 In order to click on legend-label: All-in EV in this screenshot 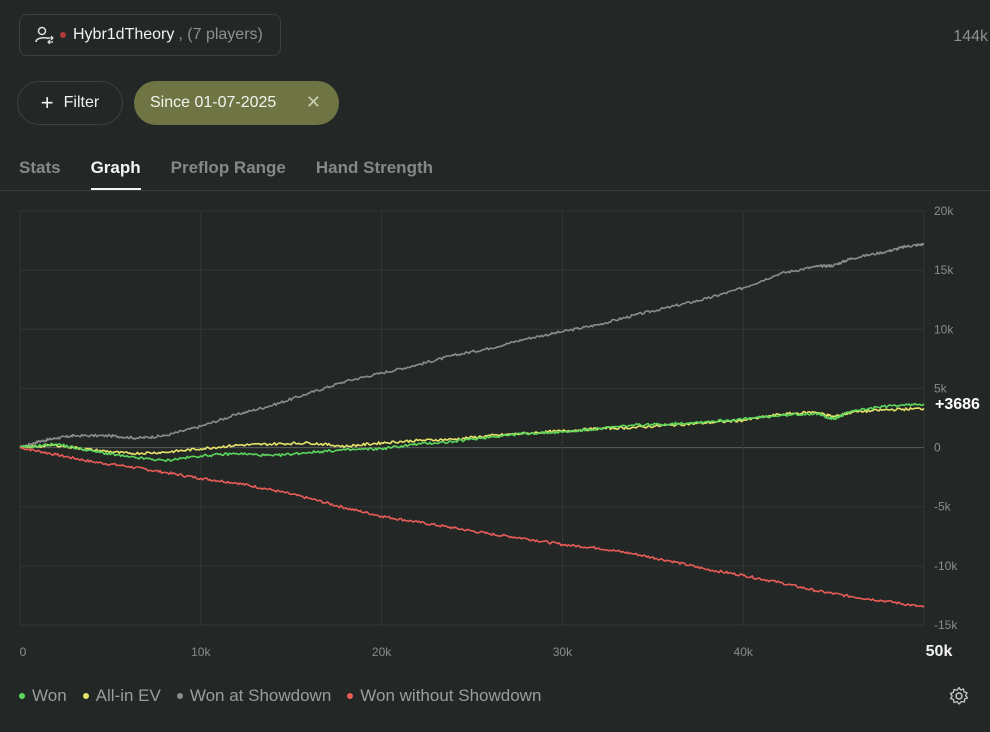, I will do `click(128, 695)`.